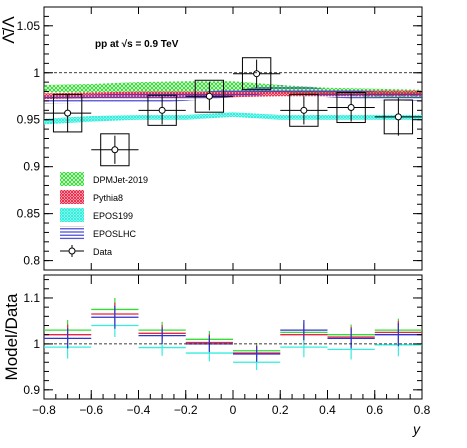  Describe the element at coordinates (102, 252) in the screenshot. I see `legend-label-data: Data` at that location.